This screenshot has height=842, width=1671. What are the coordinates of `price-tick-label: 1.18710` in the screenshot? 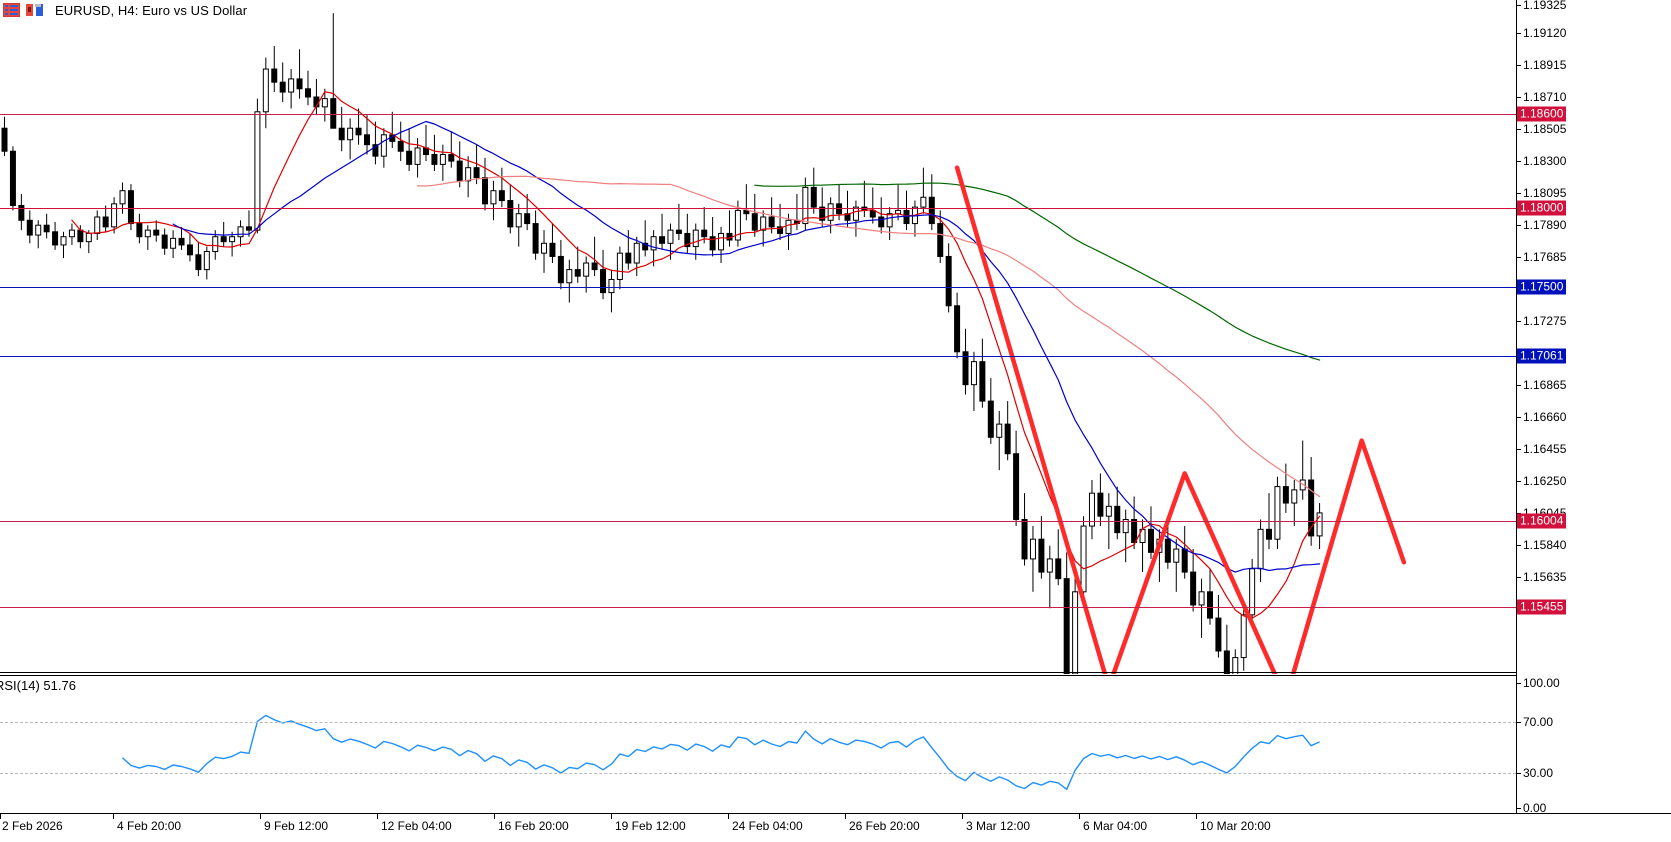 It's located at (1545, 97).